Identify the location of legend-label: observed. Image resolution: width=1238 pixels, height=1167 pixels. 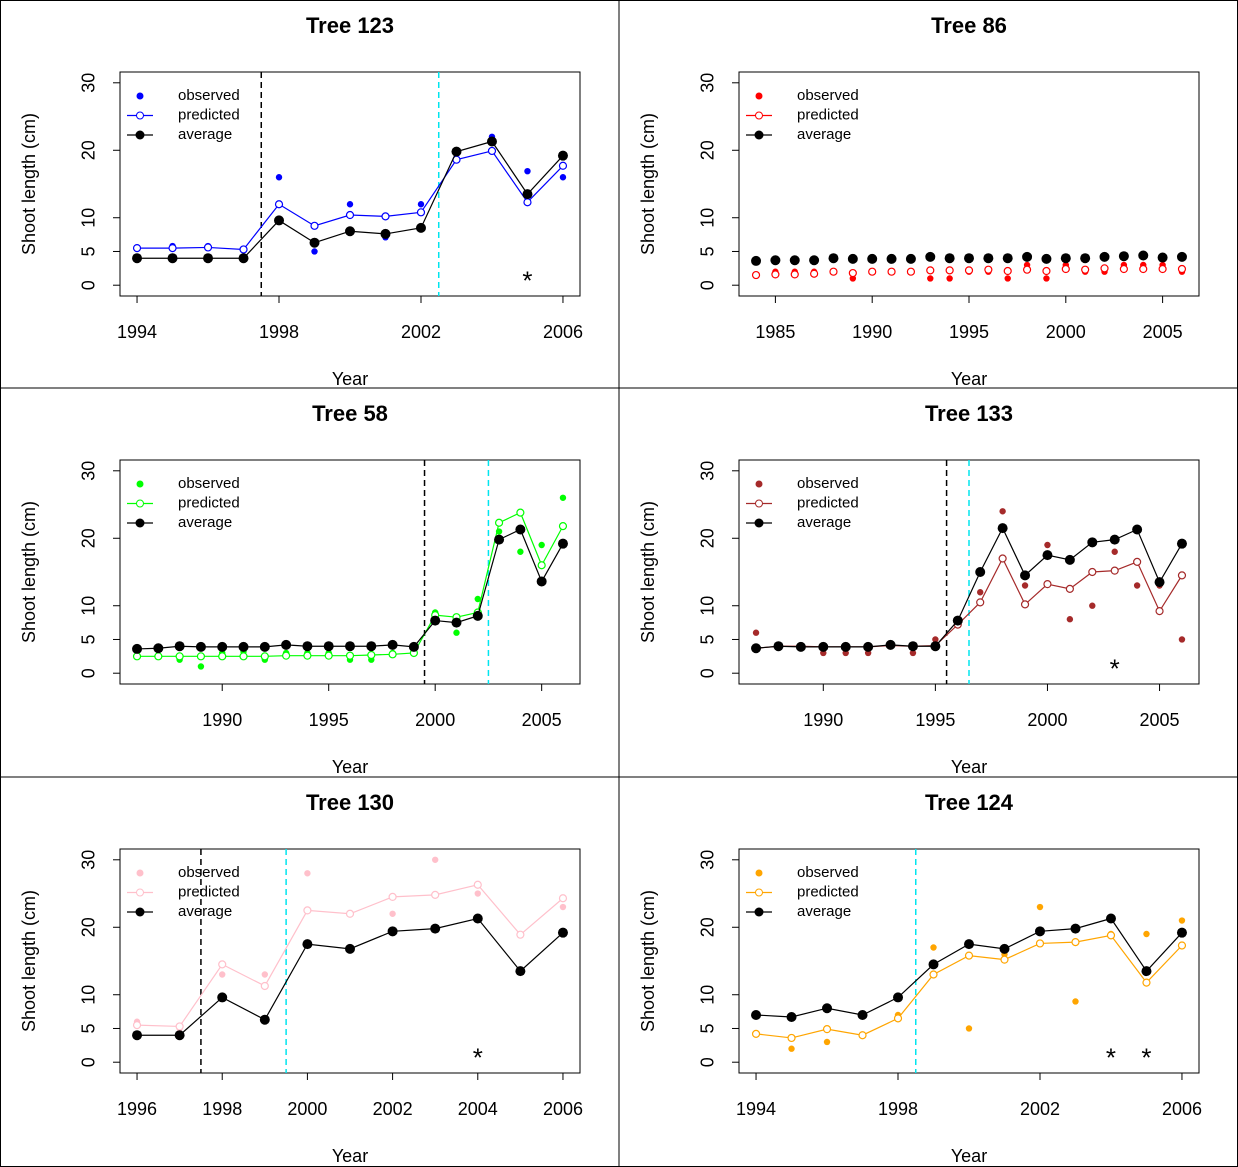
(828, 95).